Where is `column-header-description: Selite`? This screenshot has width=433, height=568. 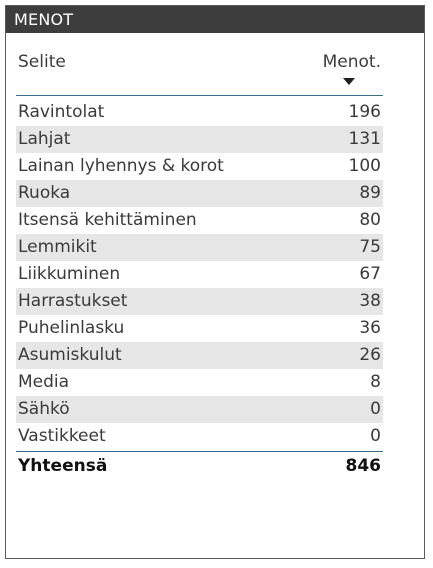 column-header-description: Selite is located at coordinates (42, 62).